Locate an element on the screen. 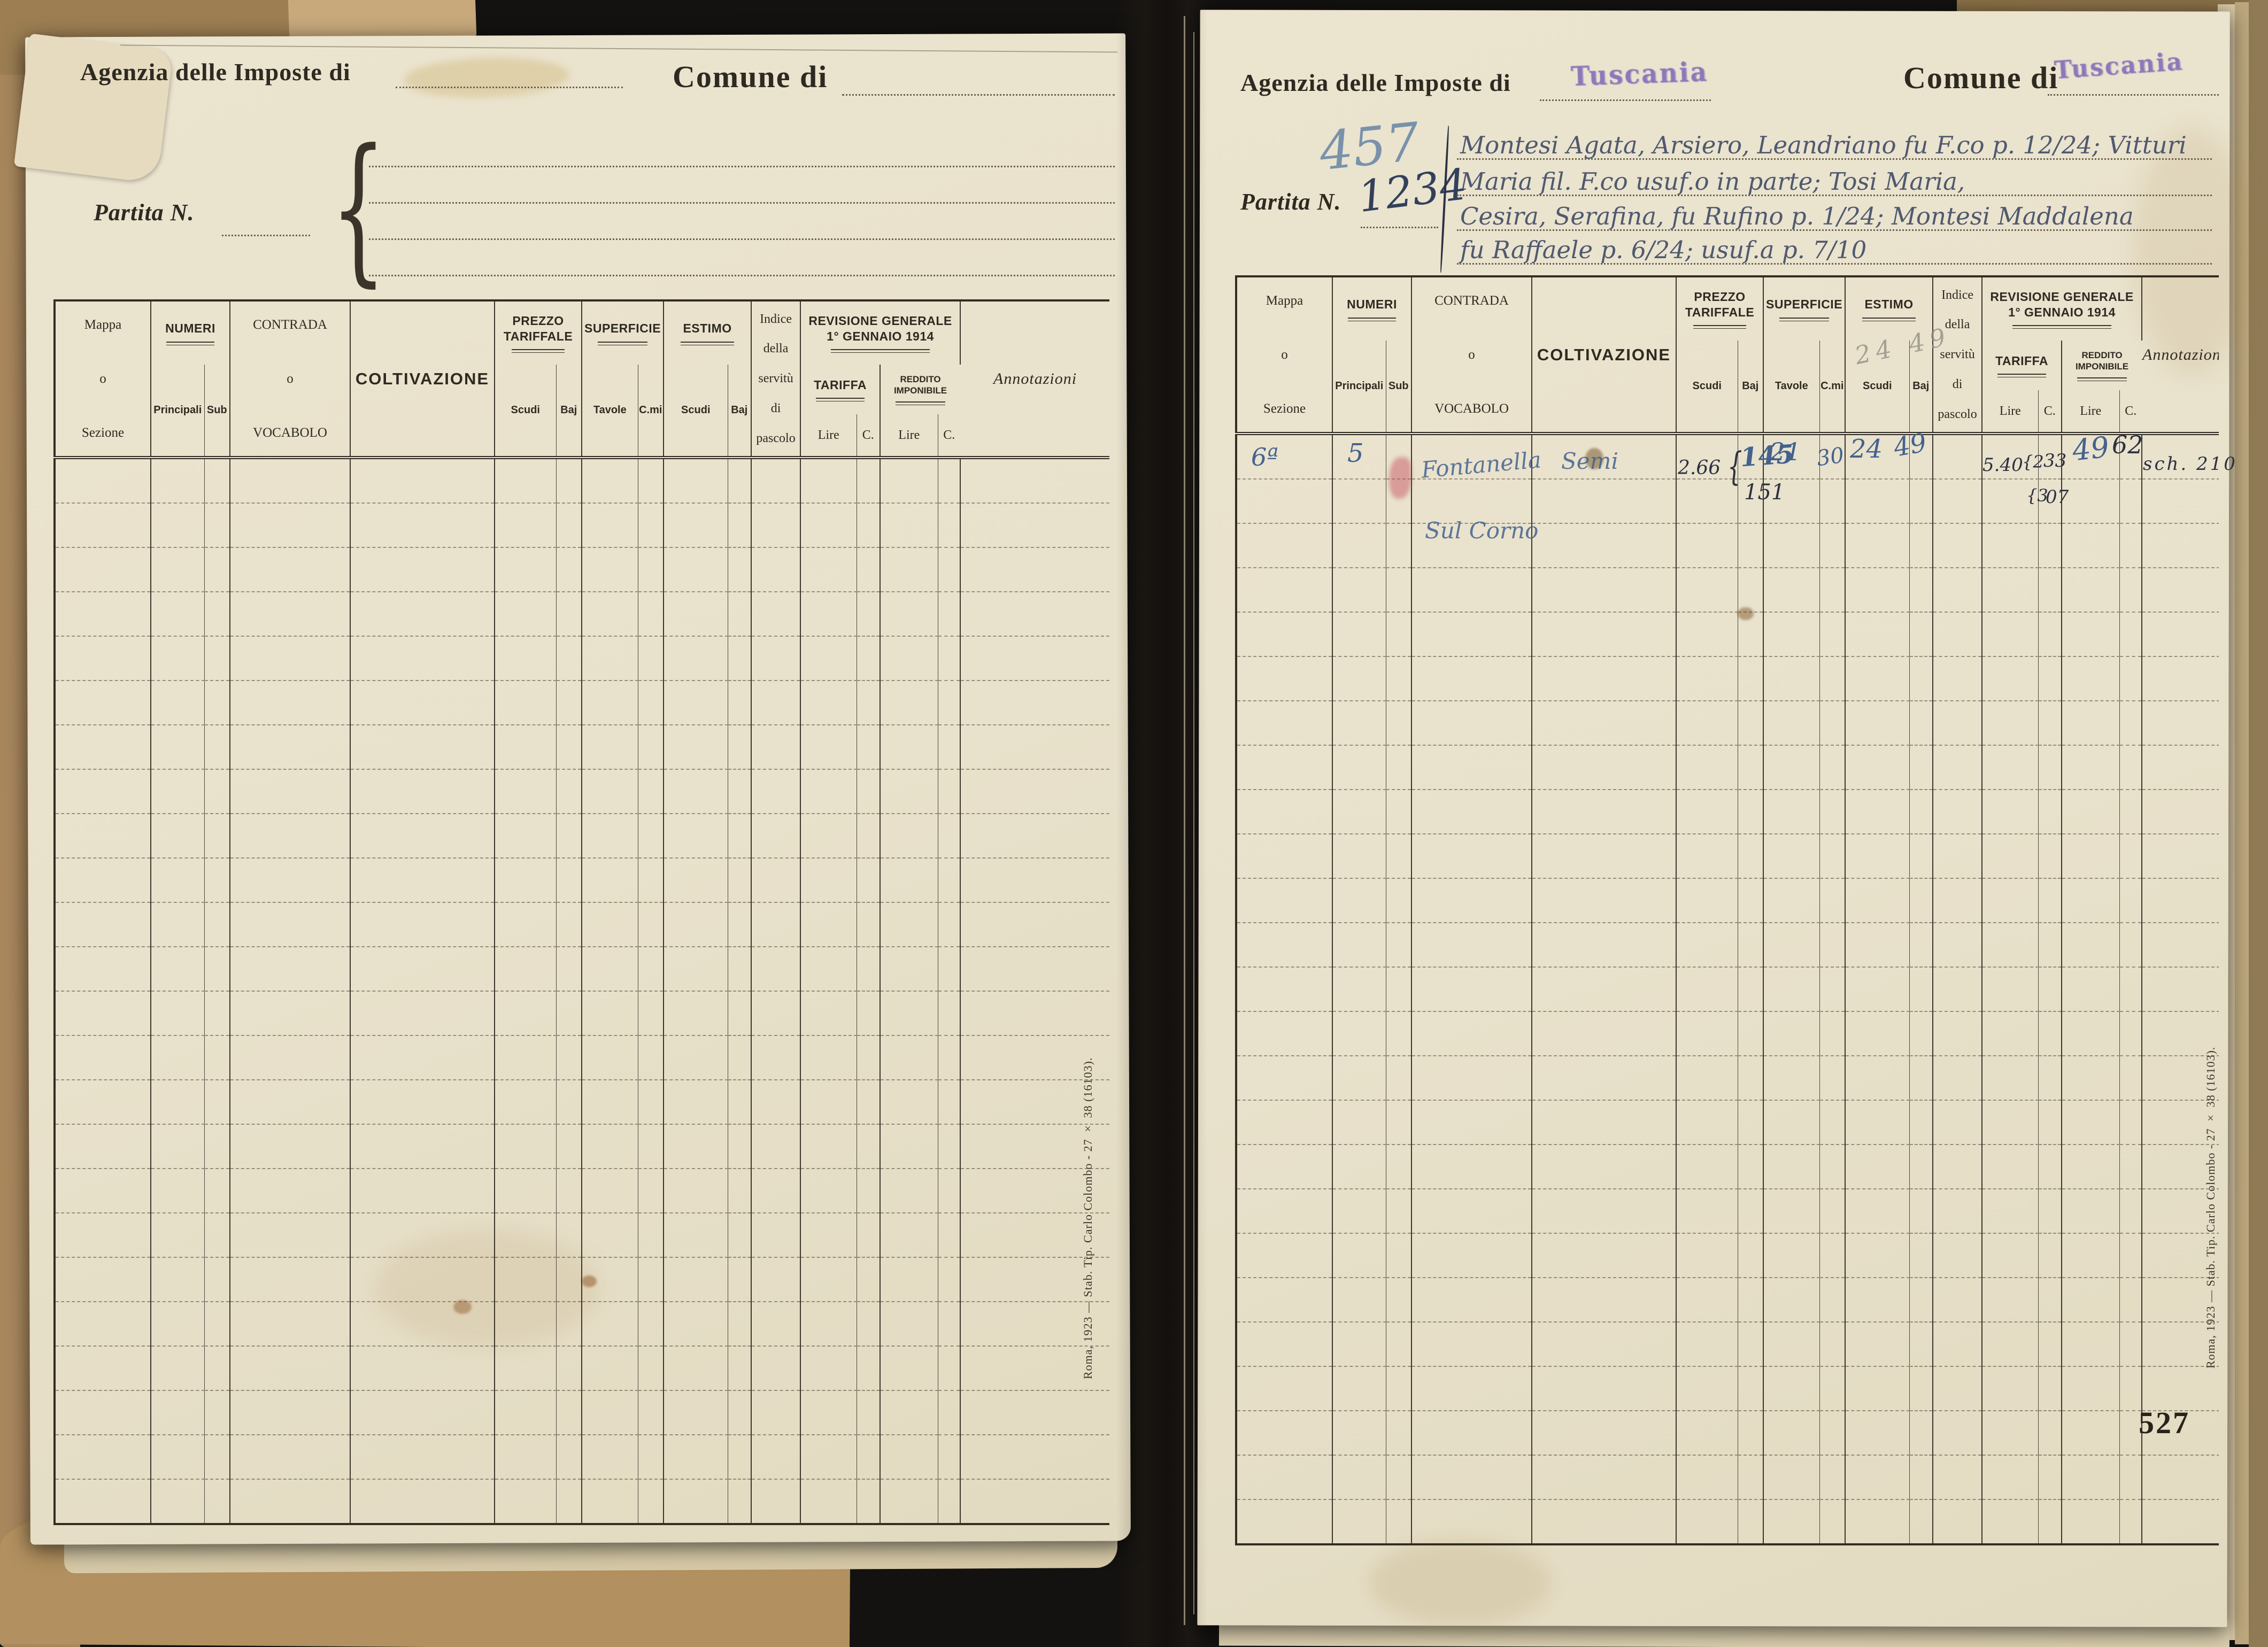 This screenshot has height=1647, width=2268. agenzia-label-right: Agenzia delle Imposte di is located at coordinates (1375, 83).